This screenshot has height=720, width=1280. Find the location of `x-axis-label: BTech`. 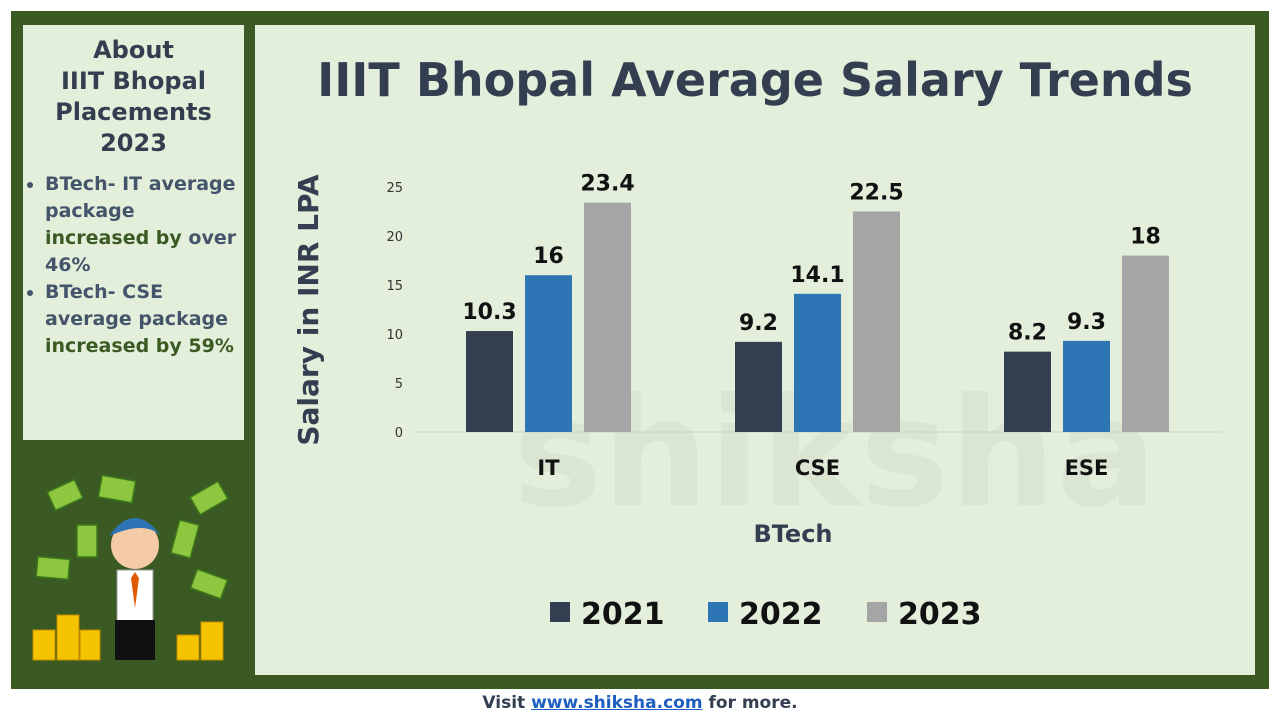

x-axis-label: BTech is located at coordinates (792, 534).